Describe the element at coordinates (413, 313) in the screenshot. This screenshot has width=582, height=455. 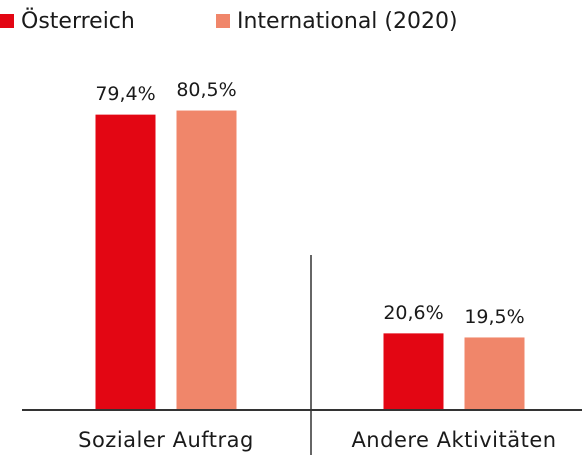
I see `value-label: 20,6%` at that location.